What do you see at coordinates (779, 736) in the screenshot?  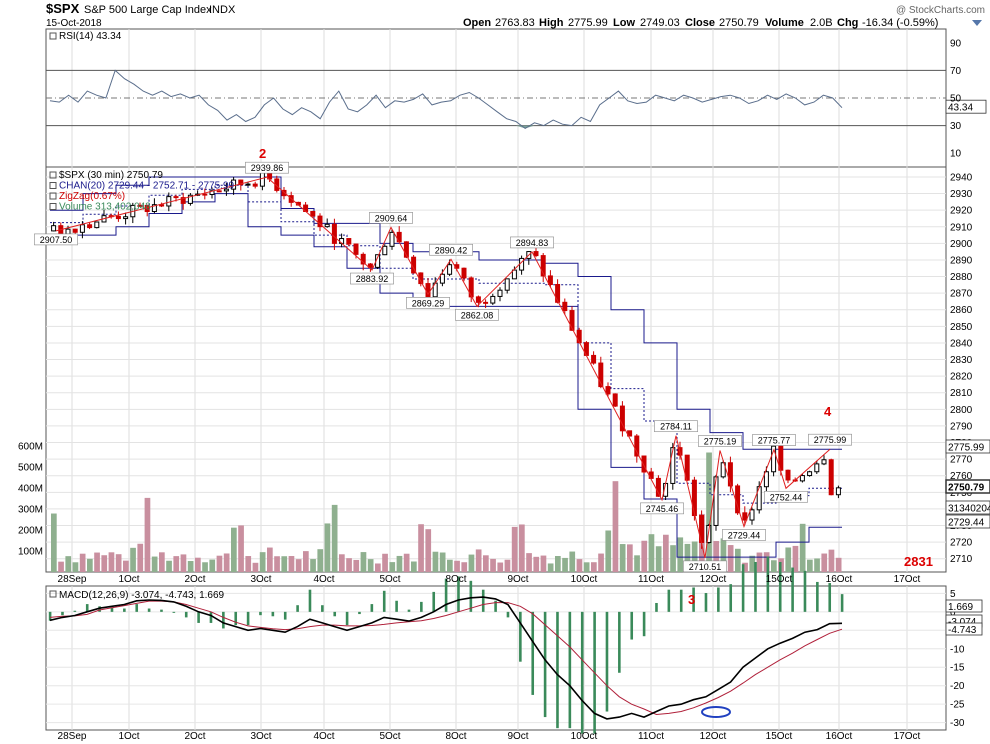 I see `x-tick-label: 15Oct` at bounding box center [779, 736].